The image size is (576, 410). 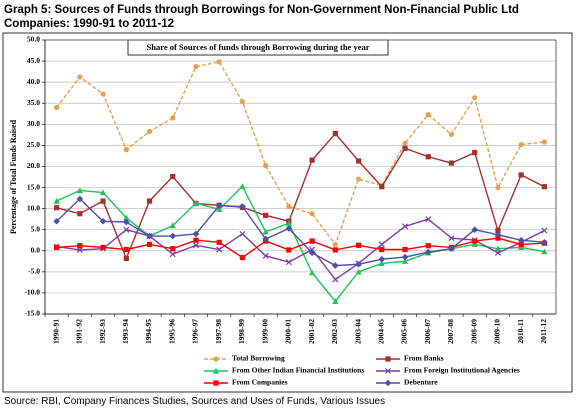 What do you see at coordinates (33, 102) in the screenshot?
I see `y-tick-label: 35.0` at bounding box center [33, 102].